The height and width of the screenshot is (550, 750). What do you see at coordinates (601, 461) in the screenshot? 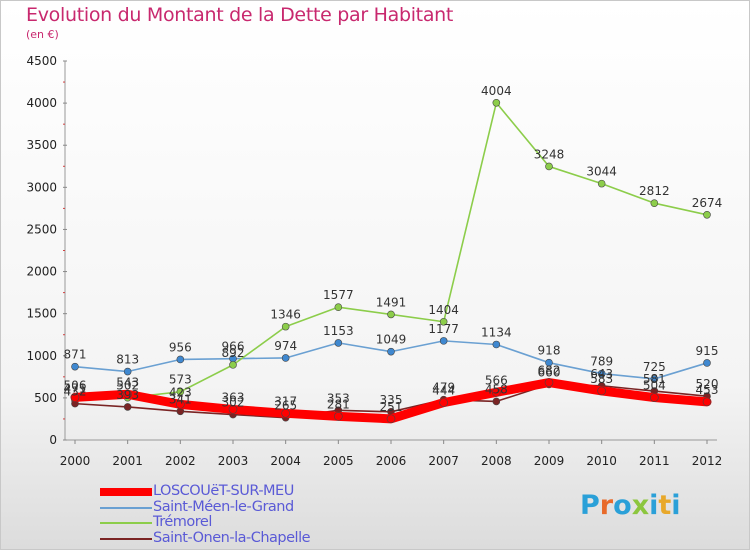
I see `x-tick-label: 2010` at bounding box center [601, 461].